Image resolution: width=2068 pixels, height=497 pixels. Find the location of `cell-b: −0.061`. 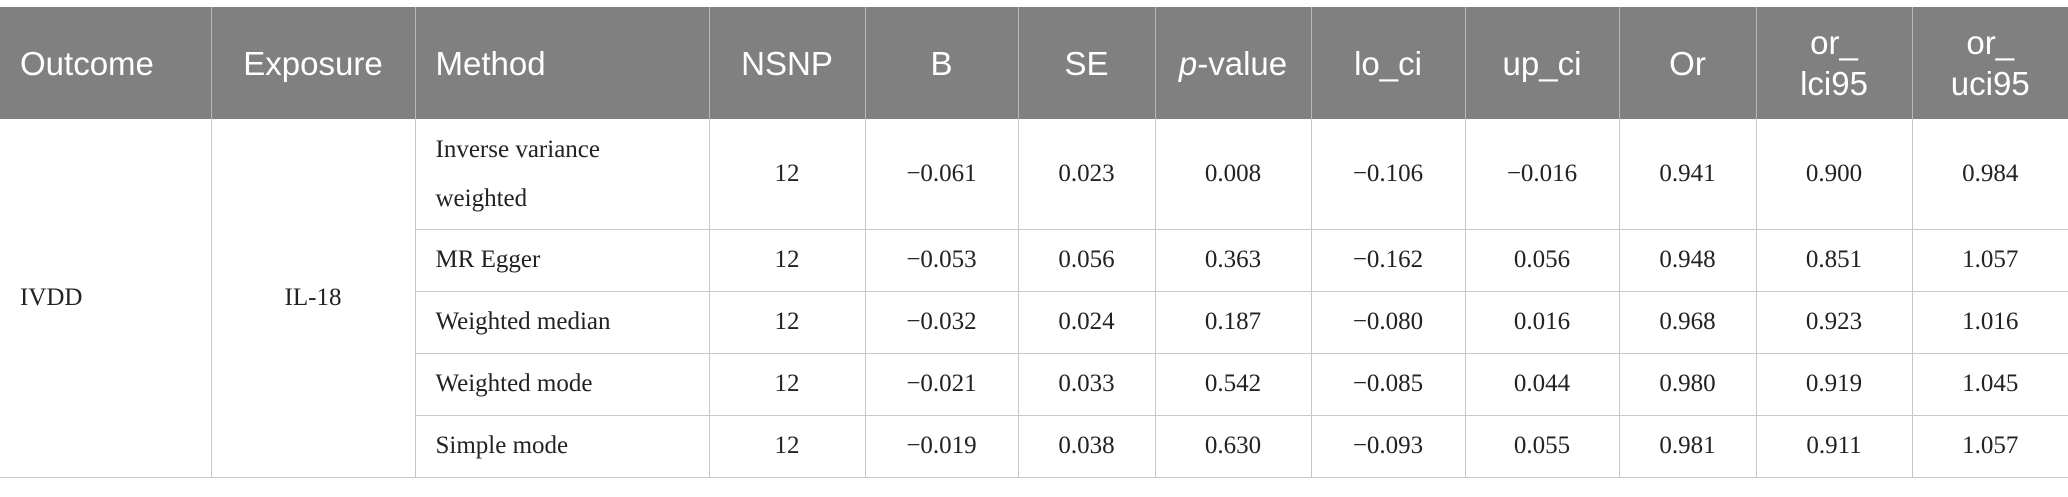

cell-b: −0.061 is located at coordinates (942, 174).